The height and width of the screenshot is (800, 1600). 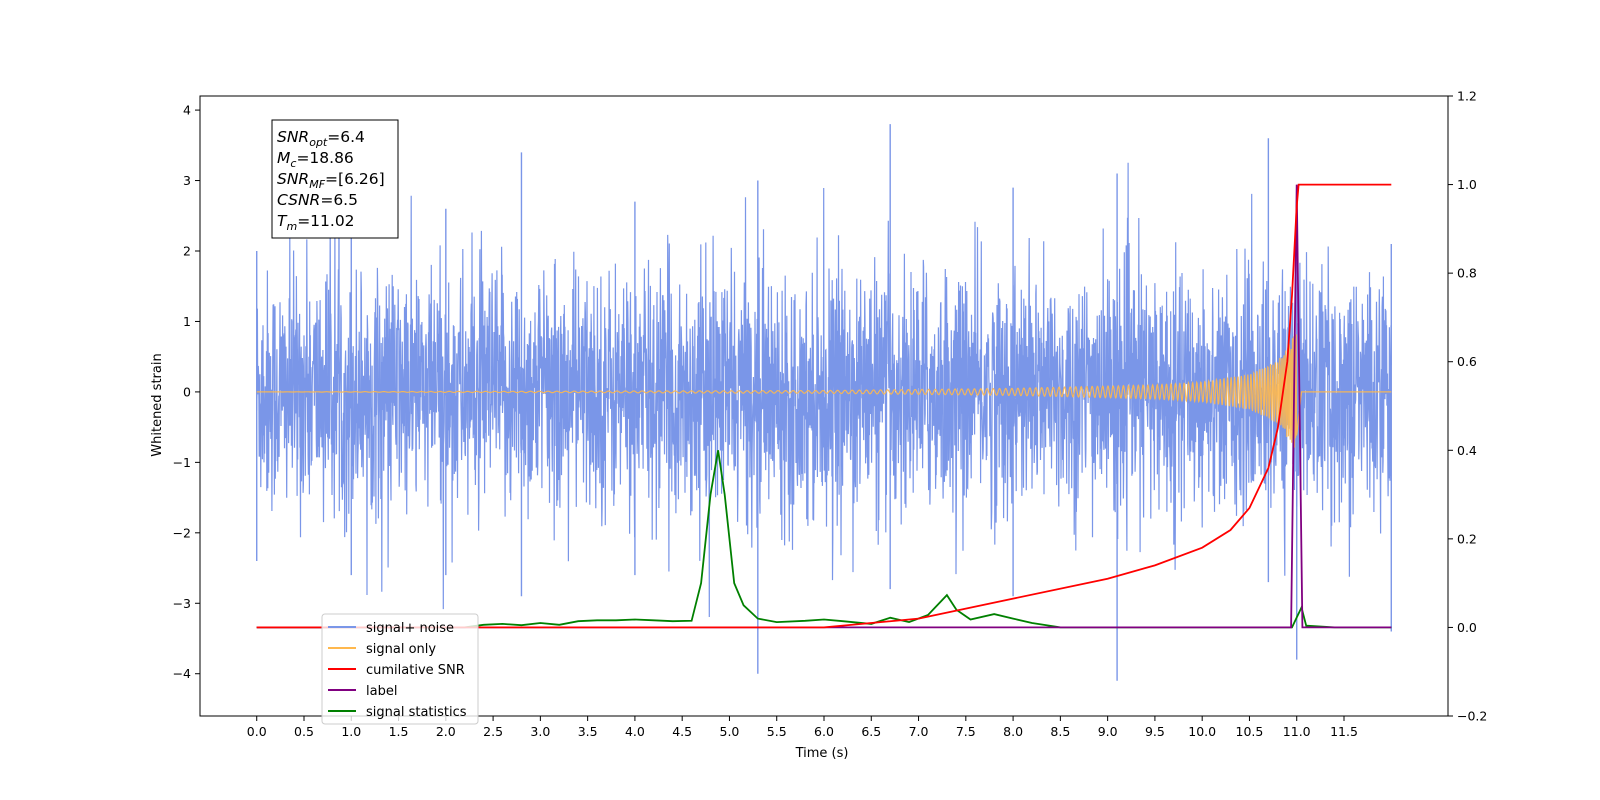 What do you see at coordinates (187, 251) in the screenshot?
I see `y-tick-label: 2` at bounding box center [187, 251].